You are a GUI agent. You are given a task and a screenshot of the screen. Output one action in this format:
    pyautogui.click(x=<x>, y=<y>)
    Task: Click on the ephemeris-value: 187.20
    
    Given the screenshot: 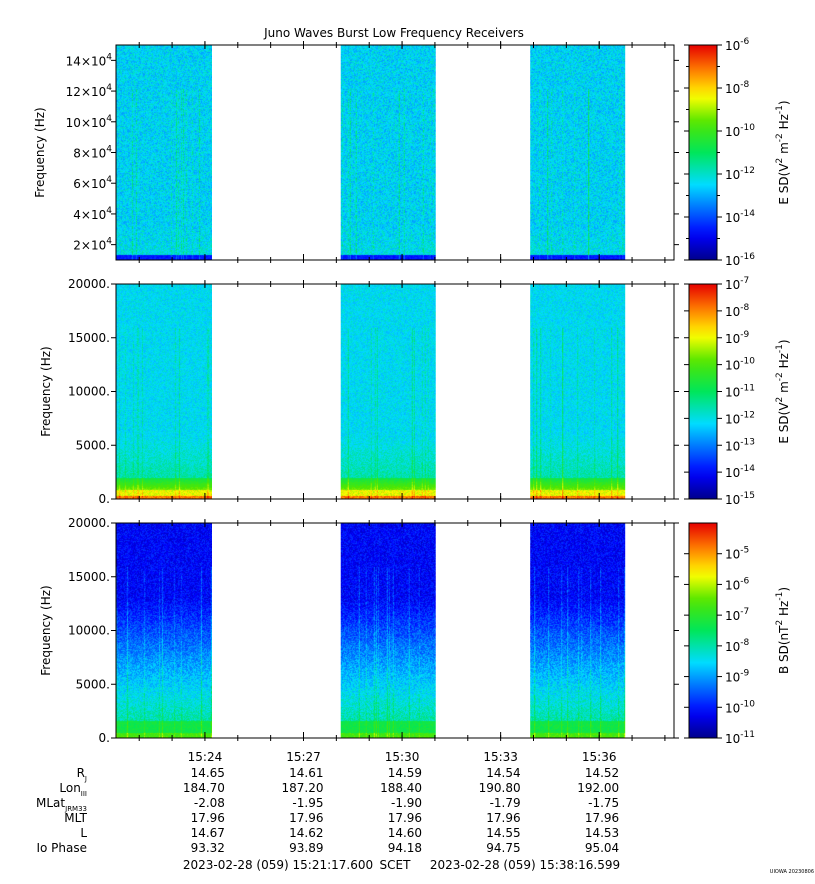 What is the action you would take?
    pyautogui.click(x=302, y=788)
    